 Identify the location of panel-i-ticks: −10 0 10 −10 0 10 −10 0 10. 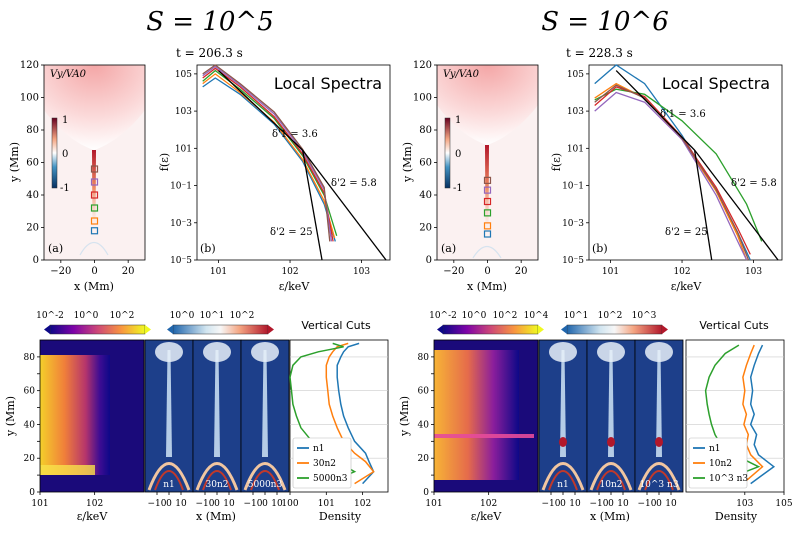
(609, 500).